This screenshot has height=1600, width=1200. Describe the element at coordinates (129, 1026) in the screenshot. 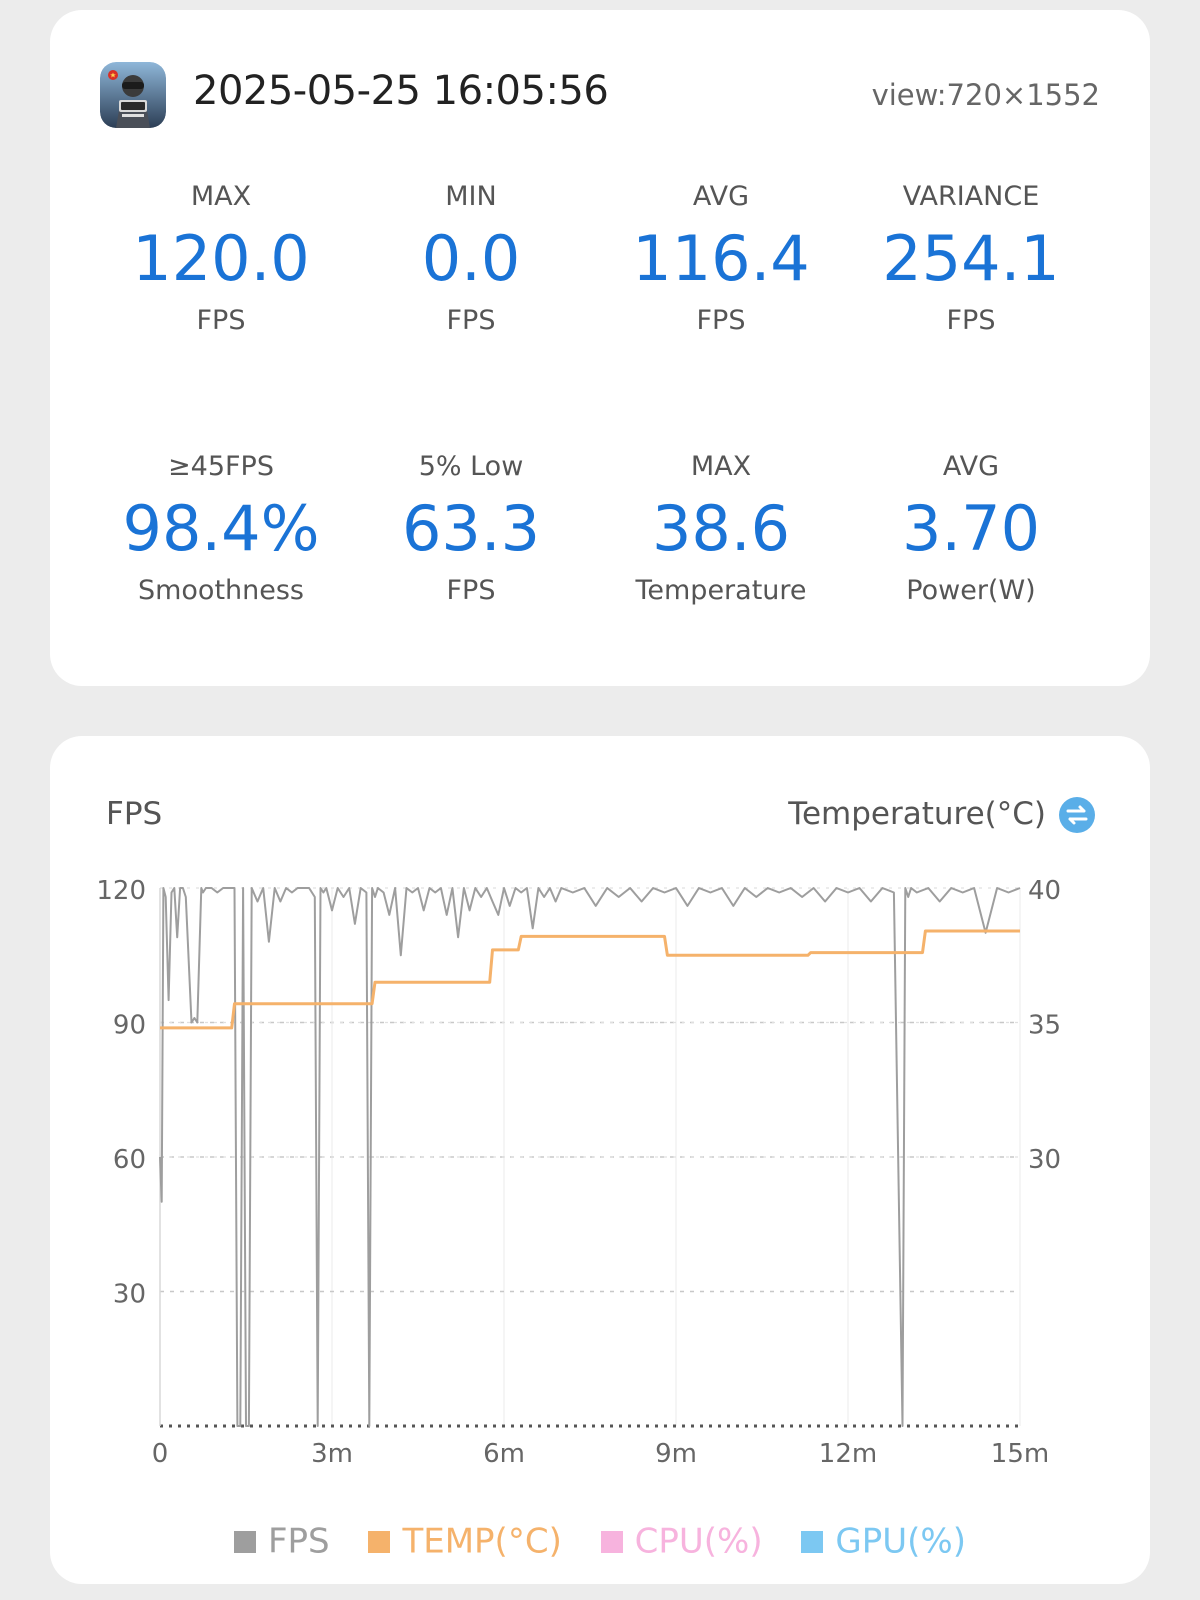

I see `y-tick-label: 90` at that location.